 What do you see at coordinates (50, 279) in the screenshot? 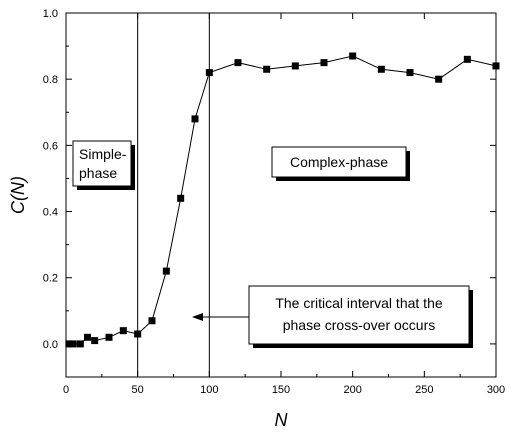
I see `y-tick-label: 0.2` at bounding box center [50, 279].